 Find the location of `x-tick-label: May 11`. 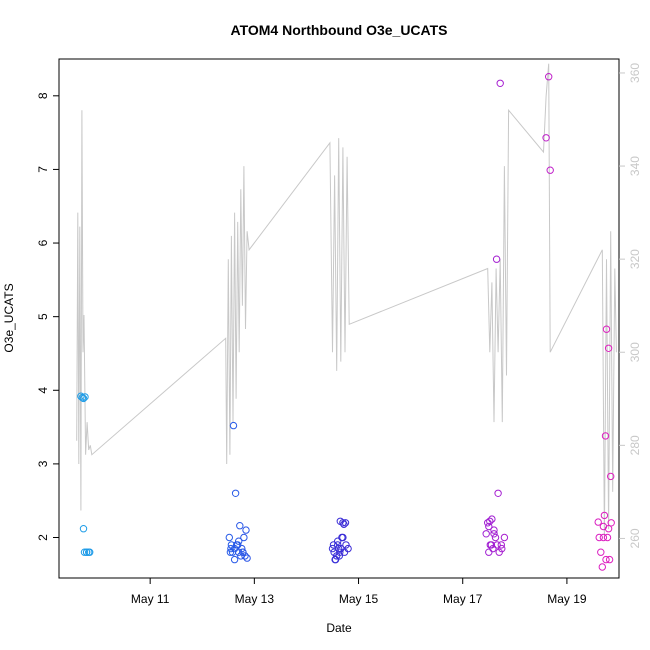

x-tick-label: May 11 is located at coordinates (150, 599).